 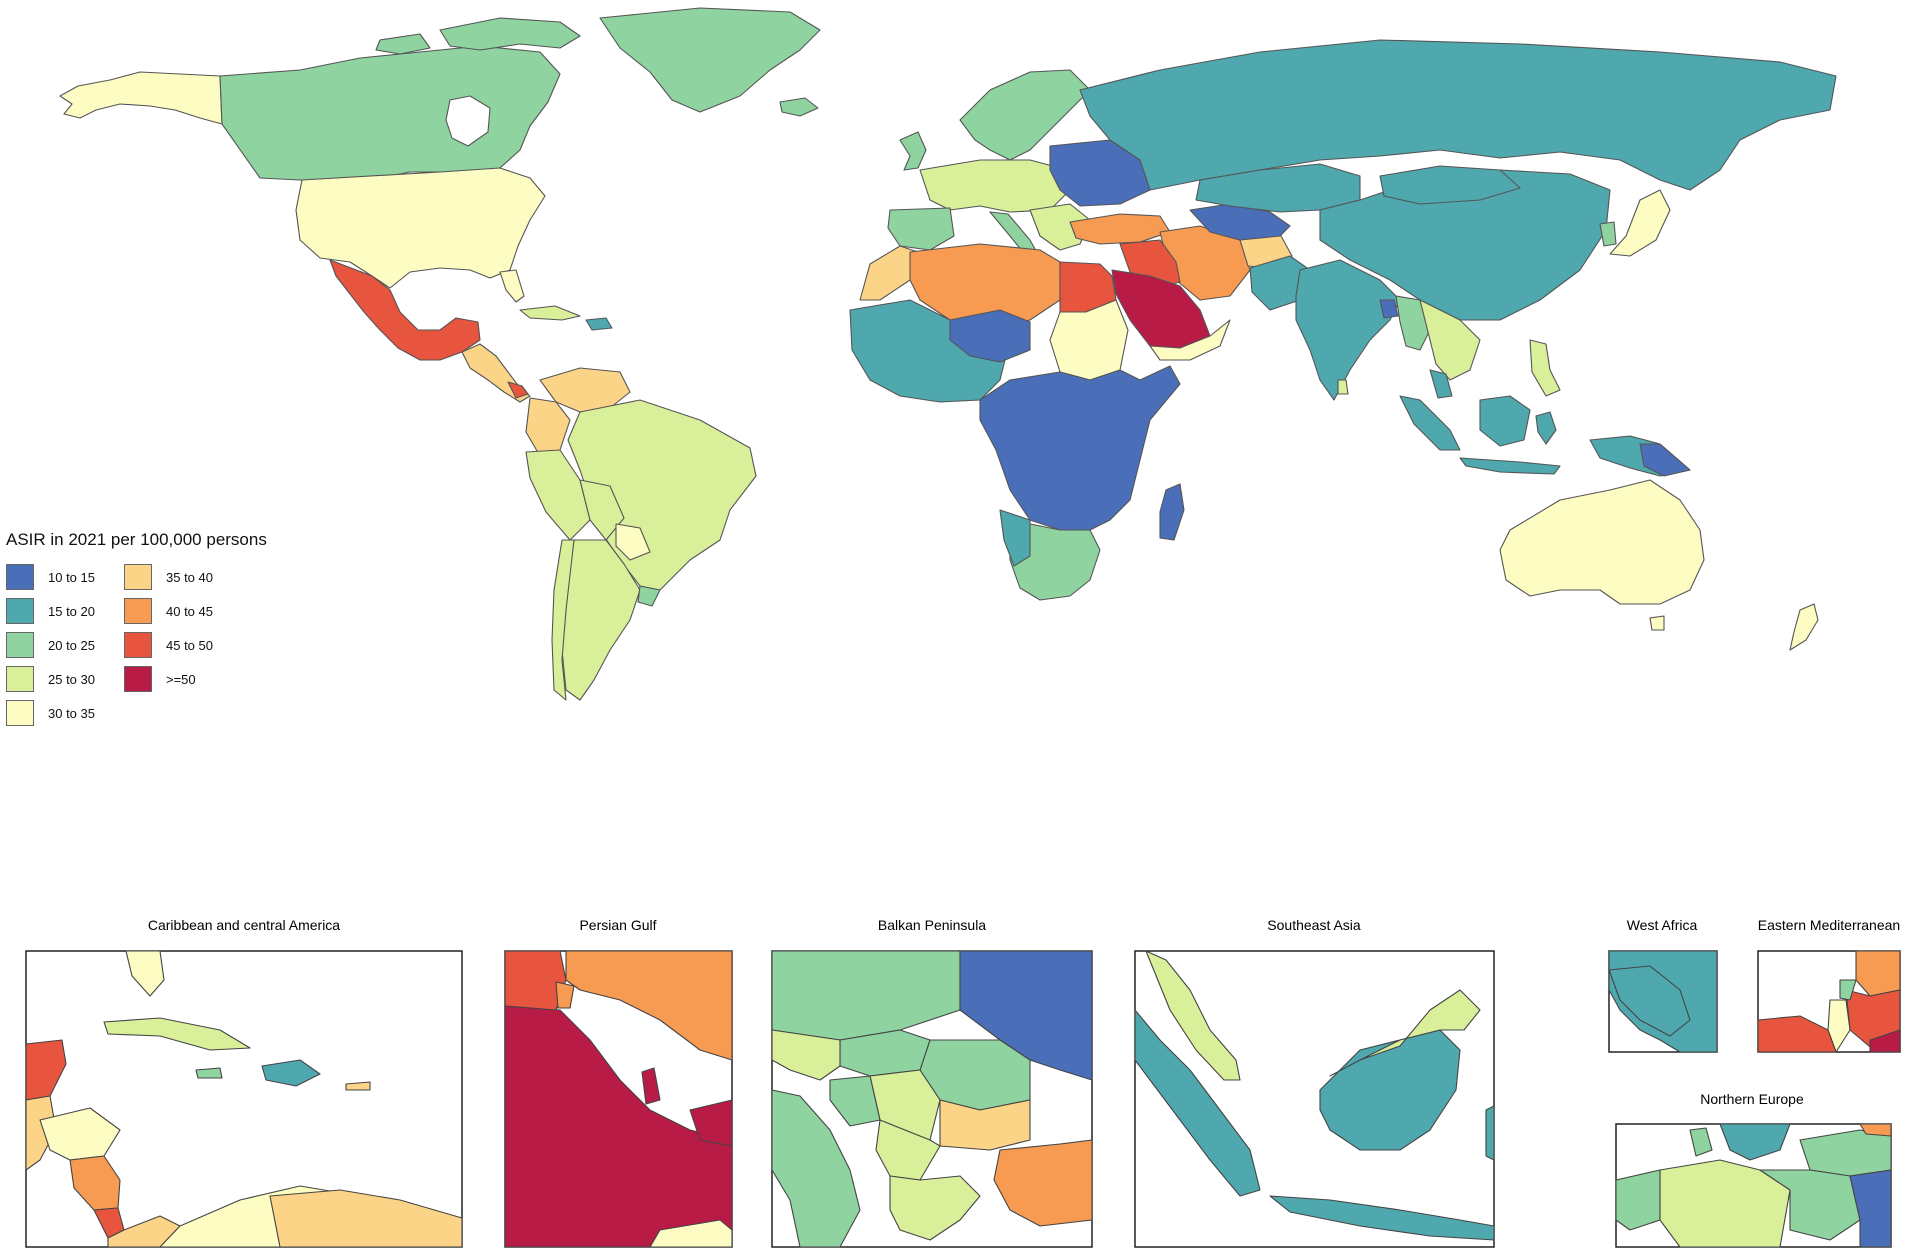 I want to click on region-peru, so click(x=558, y=495).